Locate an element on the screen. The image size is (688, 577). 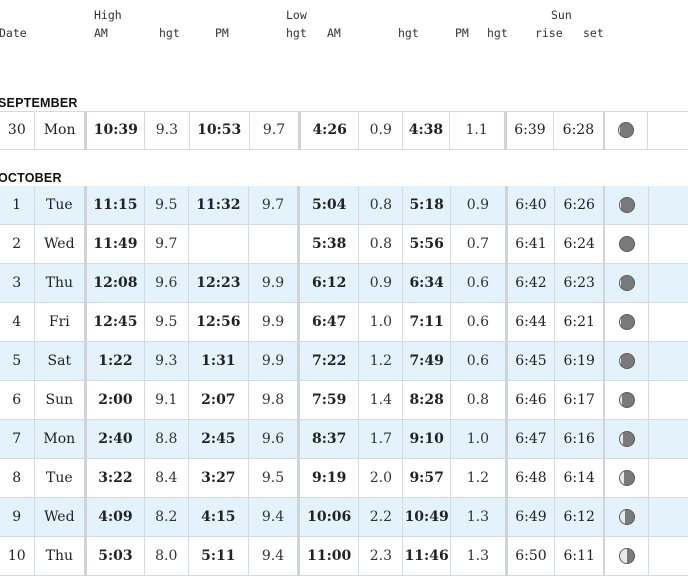
low-pm-height: 1.1 is located at coordinates (478, 130).